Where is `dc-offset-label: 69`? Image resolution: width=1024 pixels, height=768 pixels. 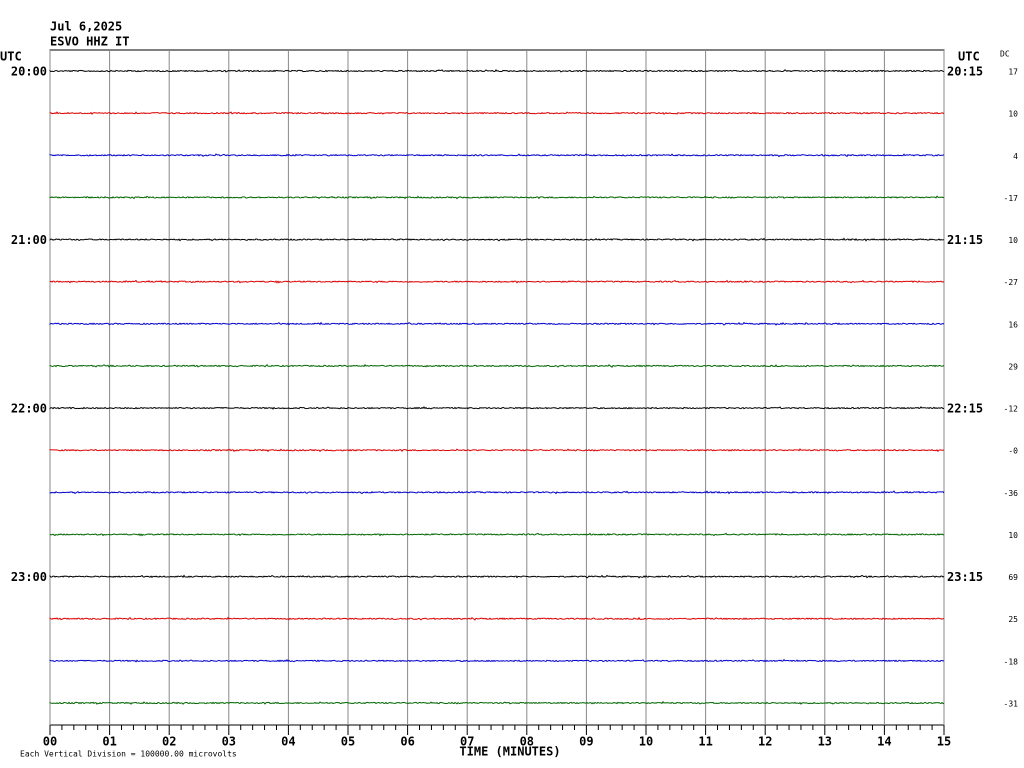
dc-offset-label: 69 is located at coordinates (1013, 577).